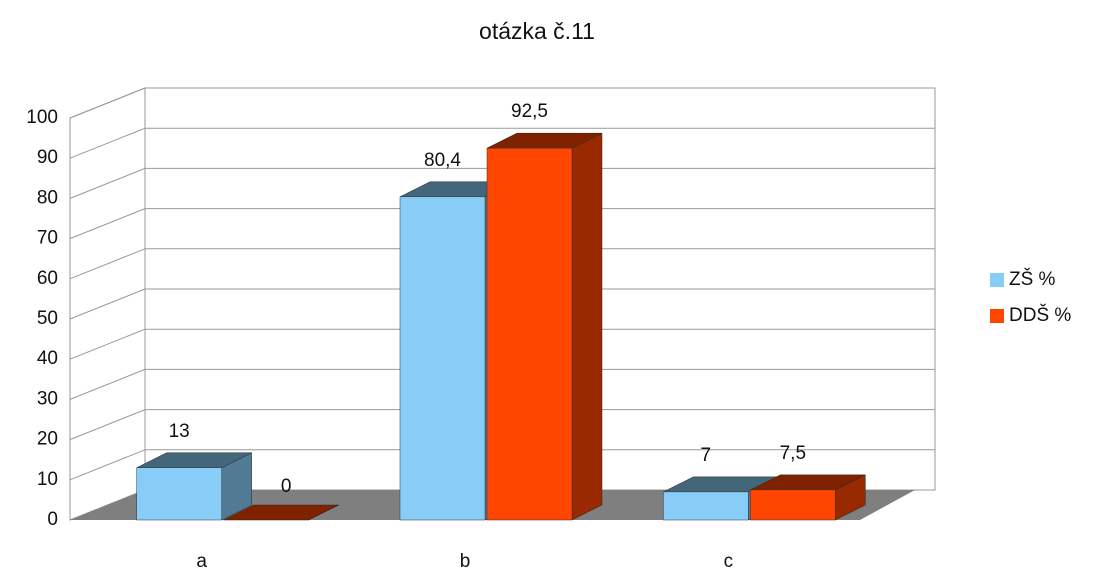 The height and width of the screenshot is (569, 1094). I want to click on y-tick-label: 10, so click(47, 479).